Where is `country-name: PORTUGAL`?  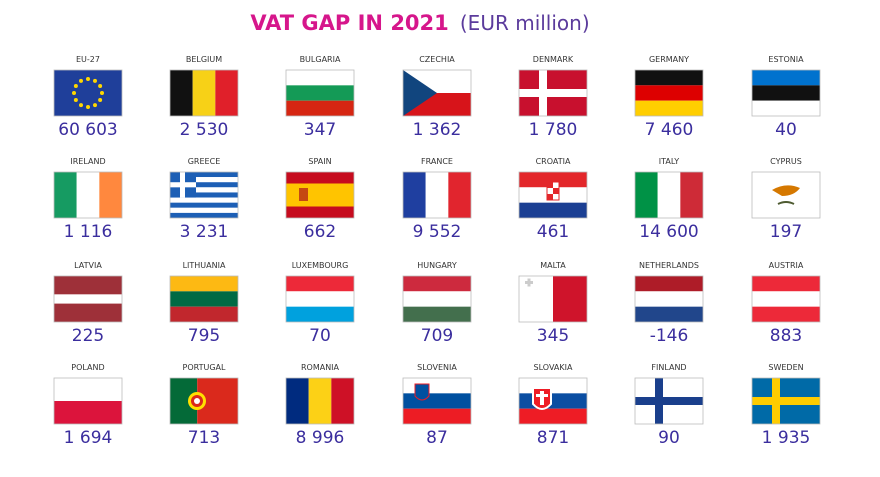 country-name: PORTUGAL is located at coordinates (205, 367).